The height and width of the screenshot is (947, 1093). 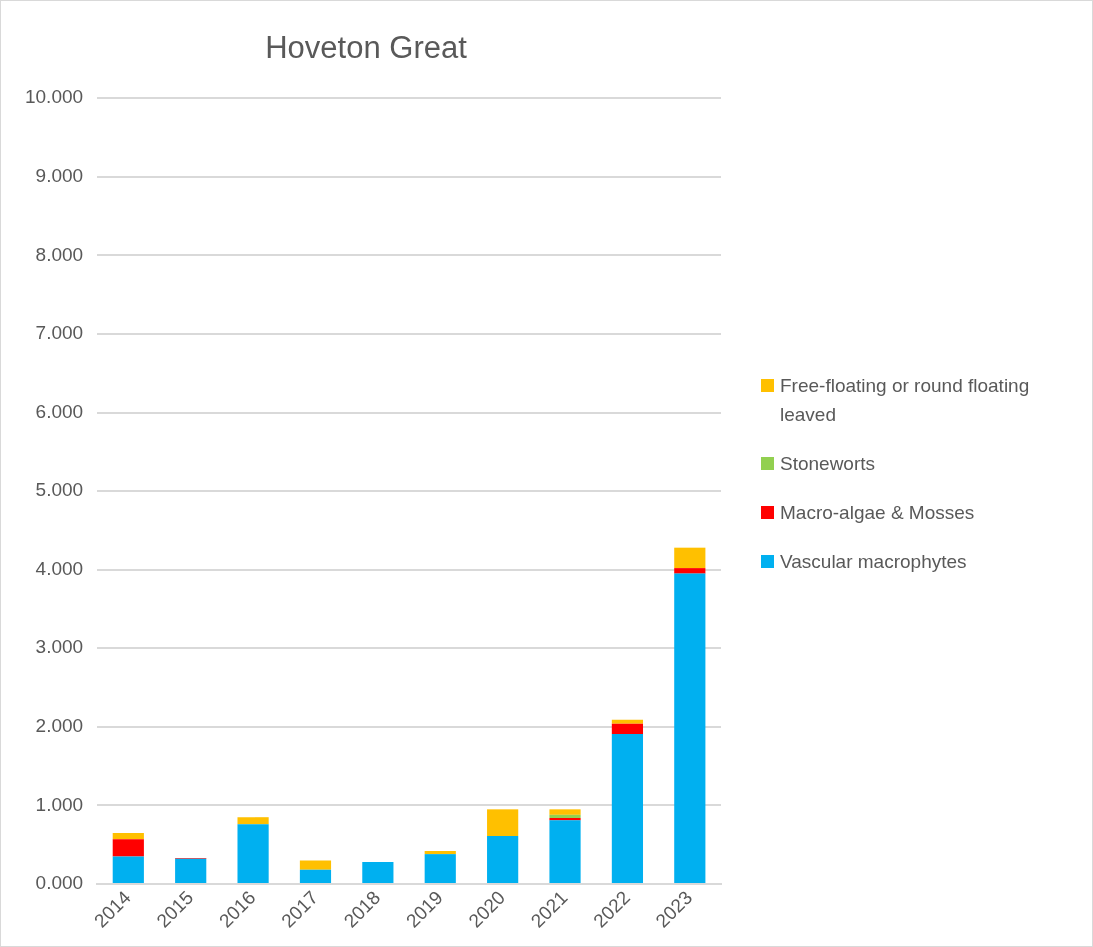 I want to click on y-tick-label: 4.000, so click(x=59, y=568).